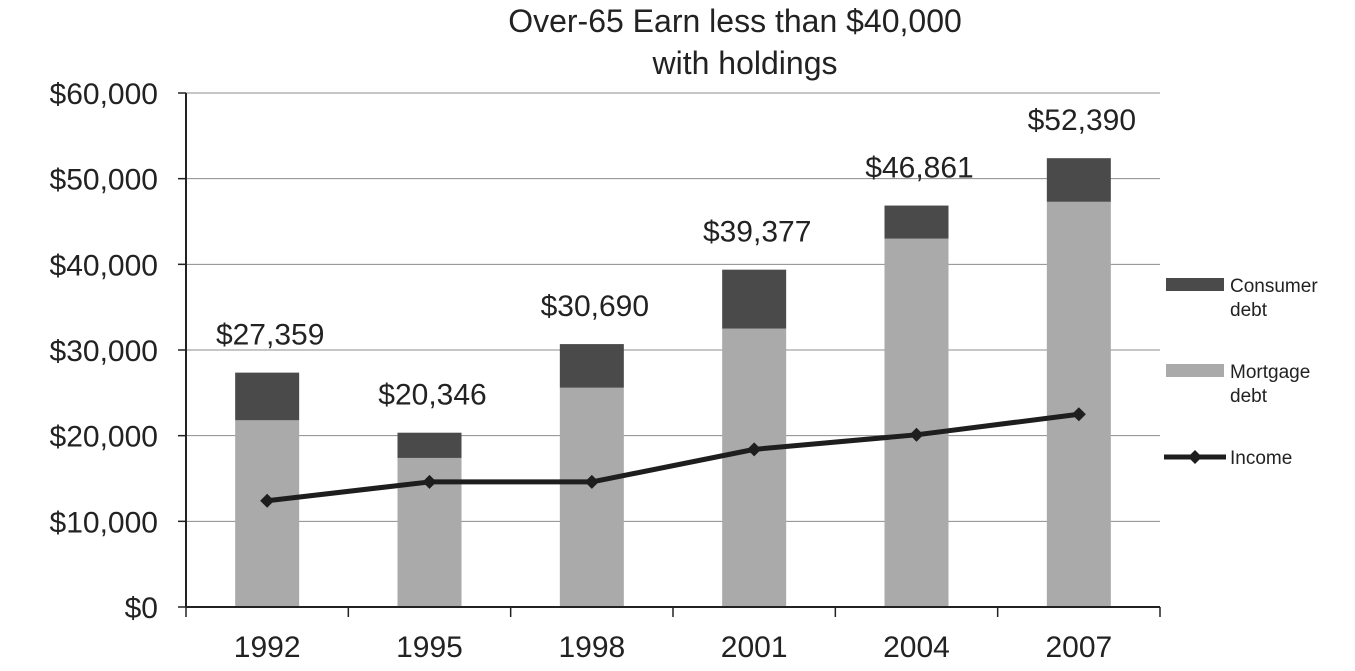  What do you see at coordinates (104, 437) in the screenshot?
I see `y-tick-label: $20,000` at bounding box center [104, 437].